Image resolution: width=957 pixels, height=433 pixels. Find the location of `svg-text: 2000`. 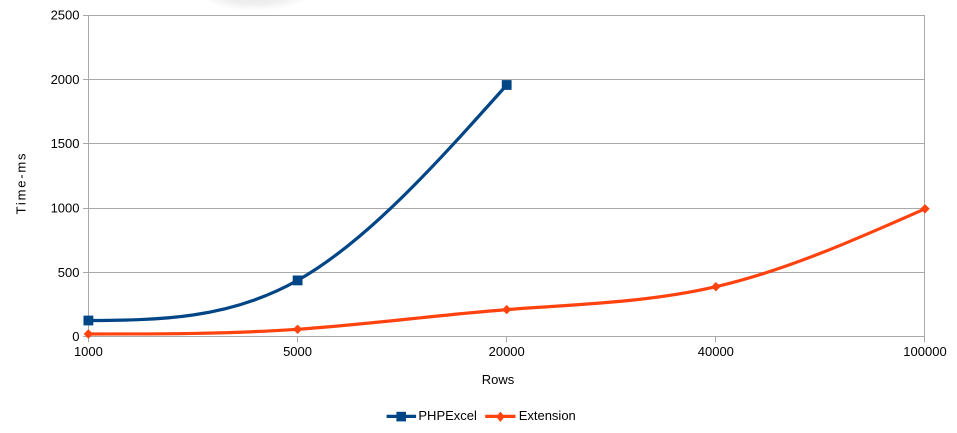

svg-text: 2000 is located at coordinates (65, 79).